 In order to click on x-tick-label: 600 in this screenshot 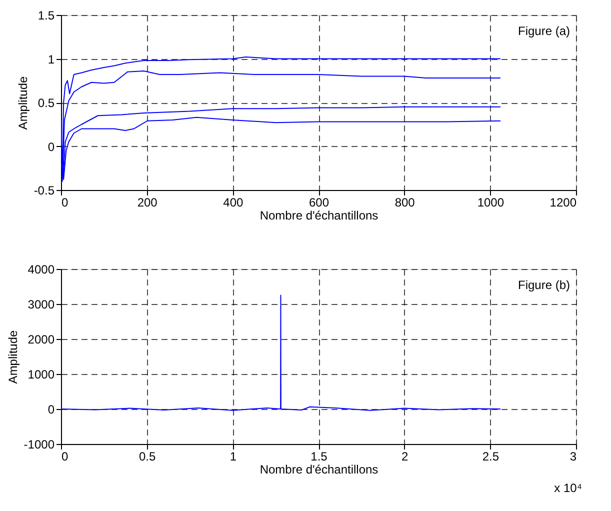, I will do `click(319, 203)`.